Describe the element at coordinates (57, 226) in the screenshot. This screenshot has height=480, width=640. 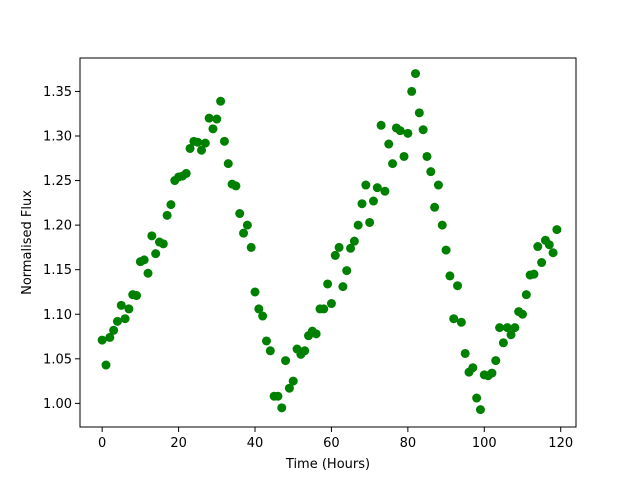
I see `y-tick-label: 1.20` at that location.